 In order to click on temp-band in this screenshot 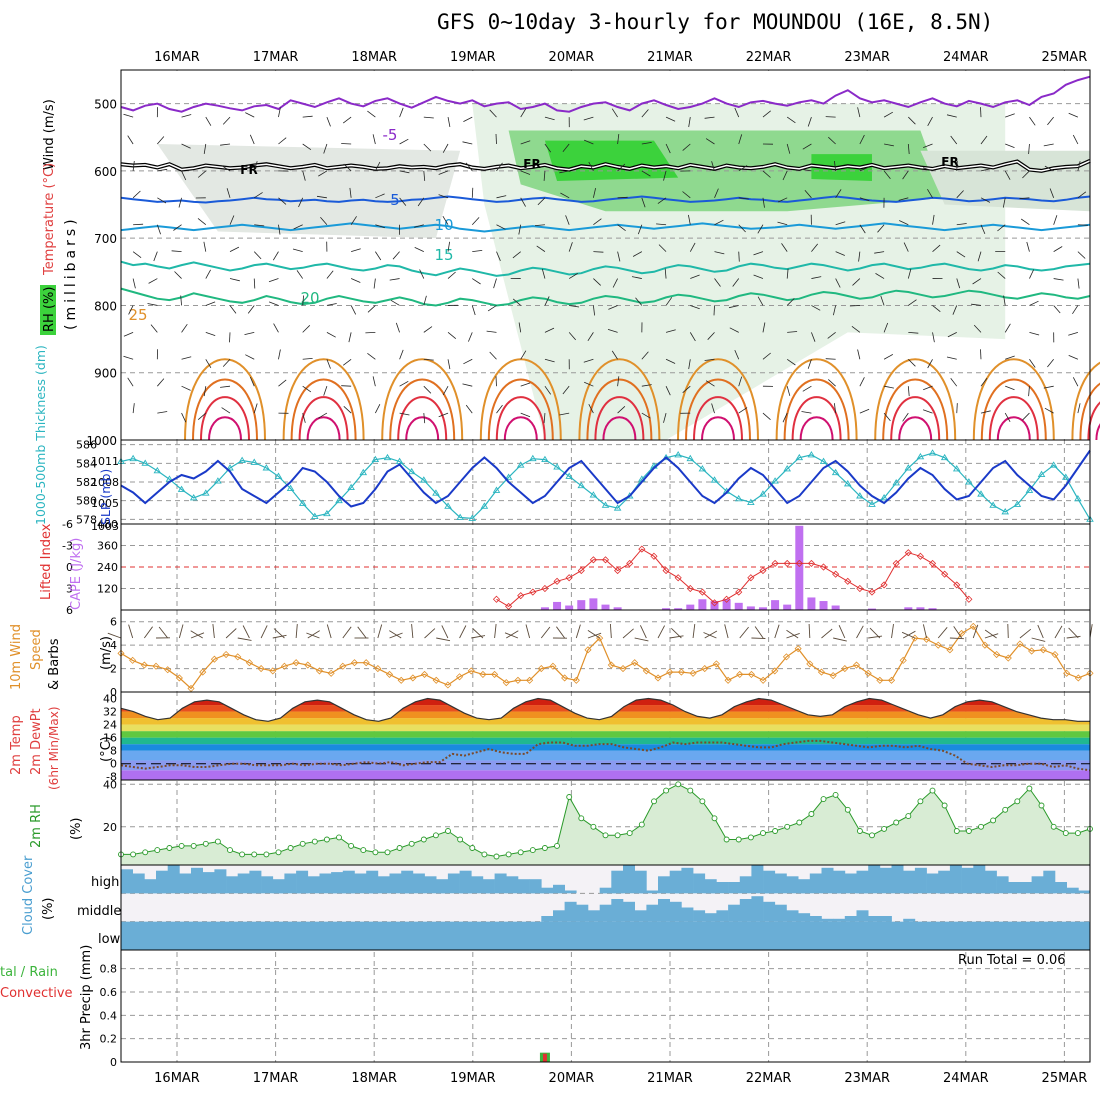, I will do `click(605, 747)`.